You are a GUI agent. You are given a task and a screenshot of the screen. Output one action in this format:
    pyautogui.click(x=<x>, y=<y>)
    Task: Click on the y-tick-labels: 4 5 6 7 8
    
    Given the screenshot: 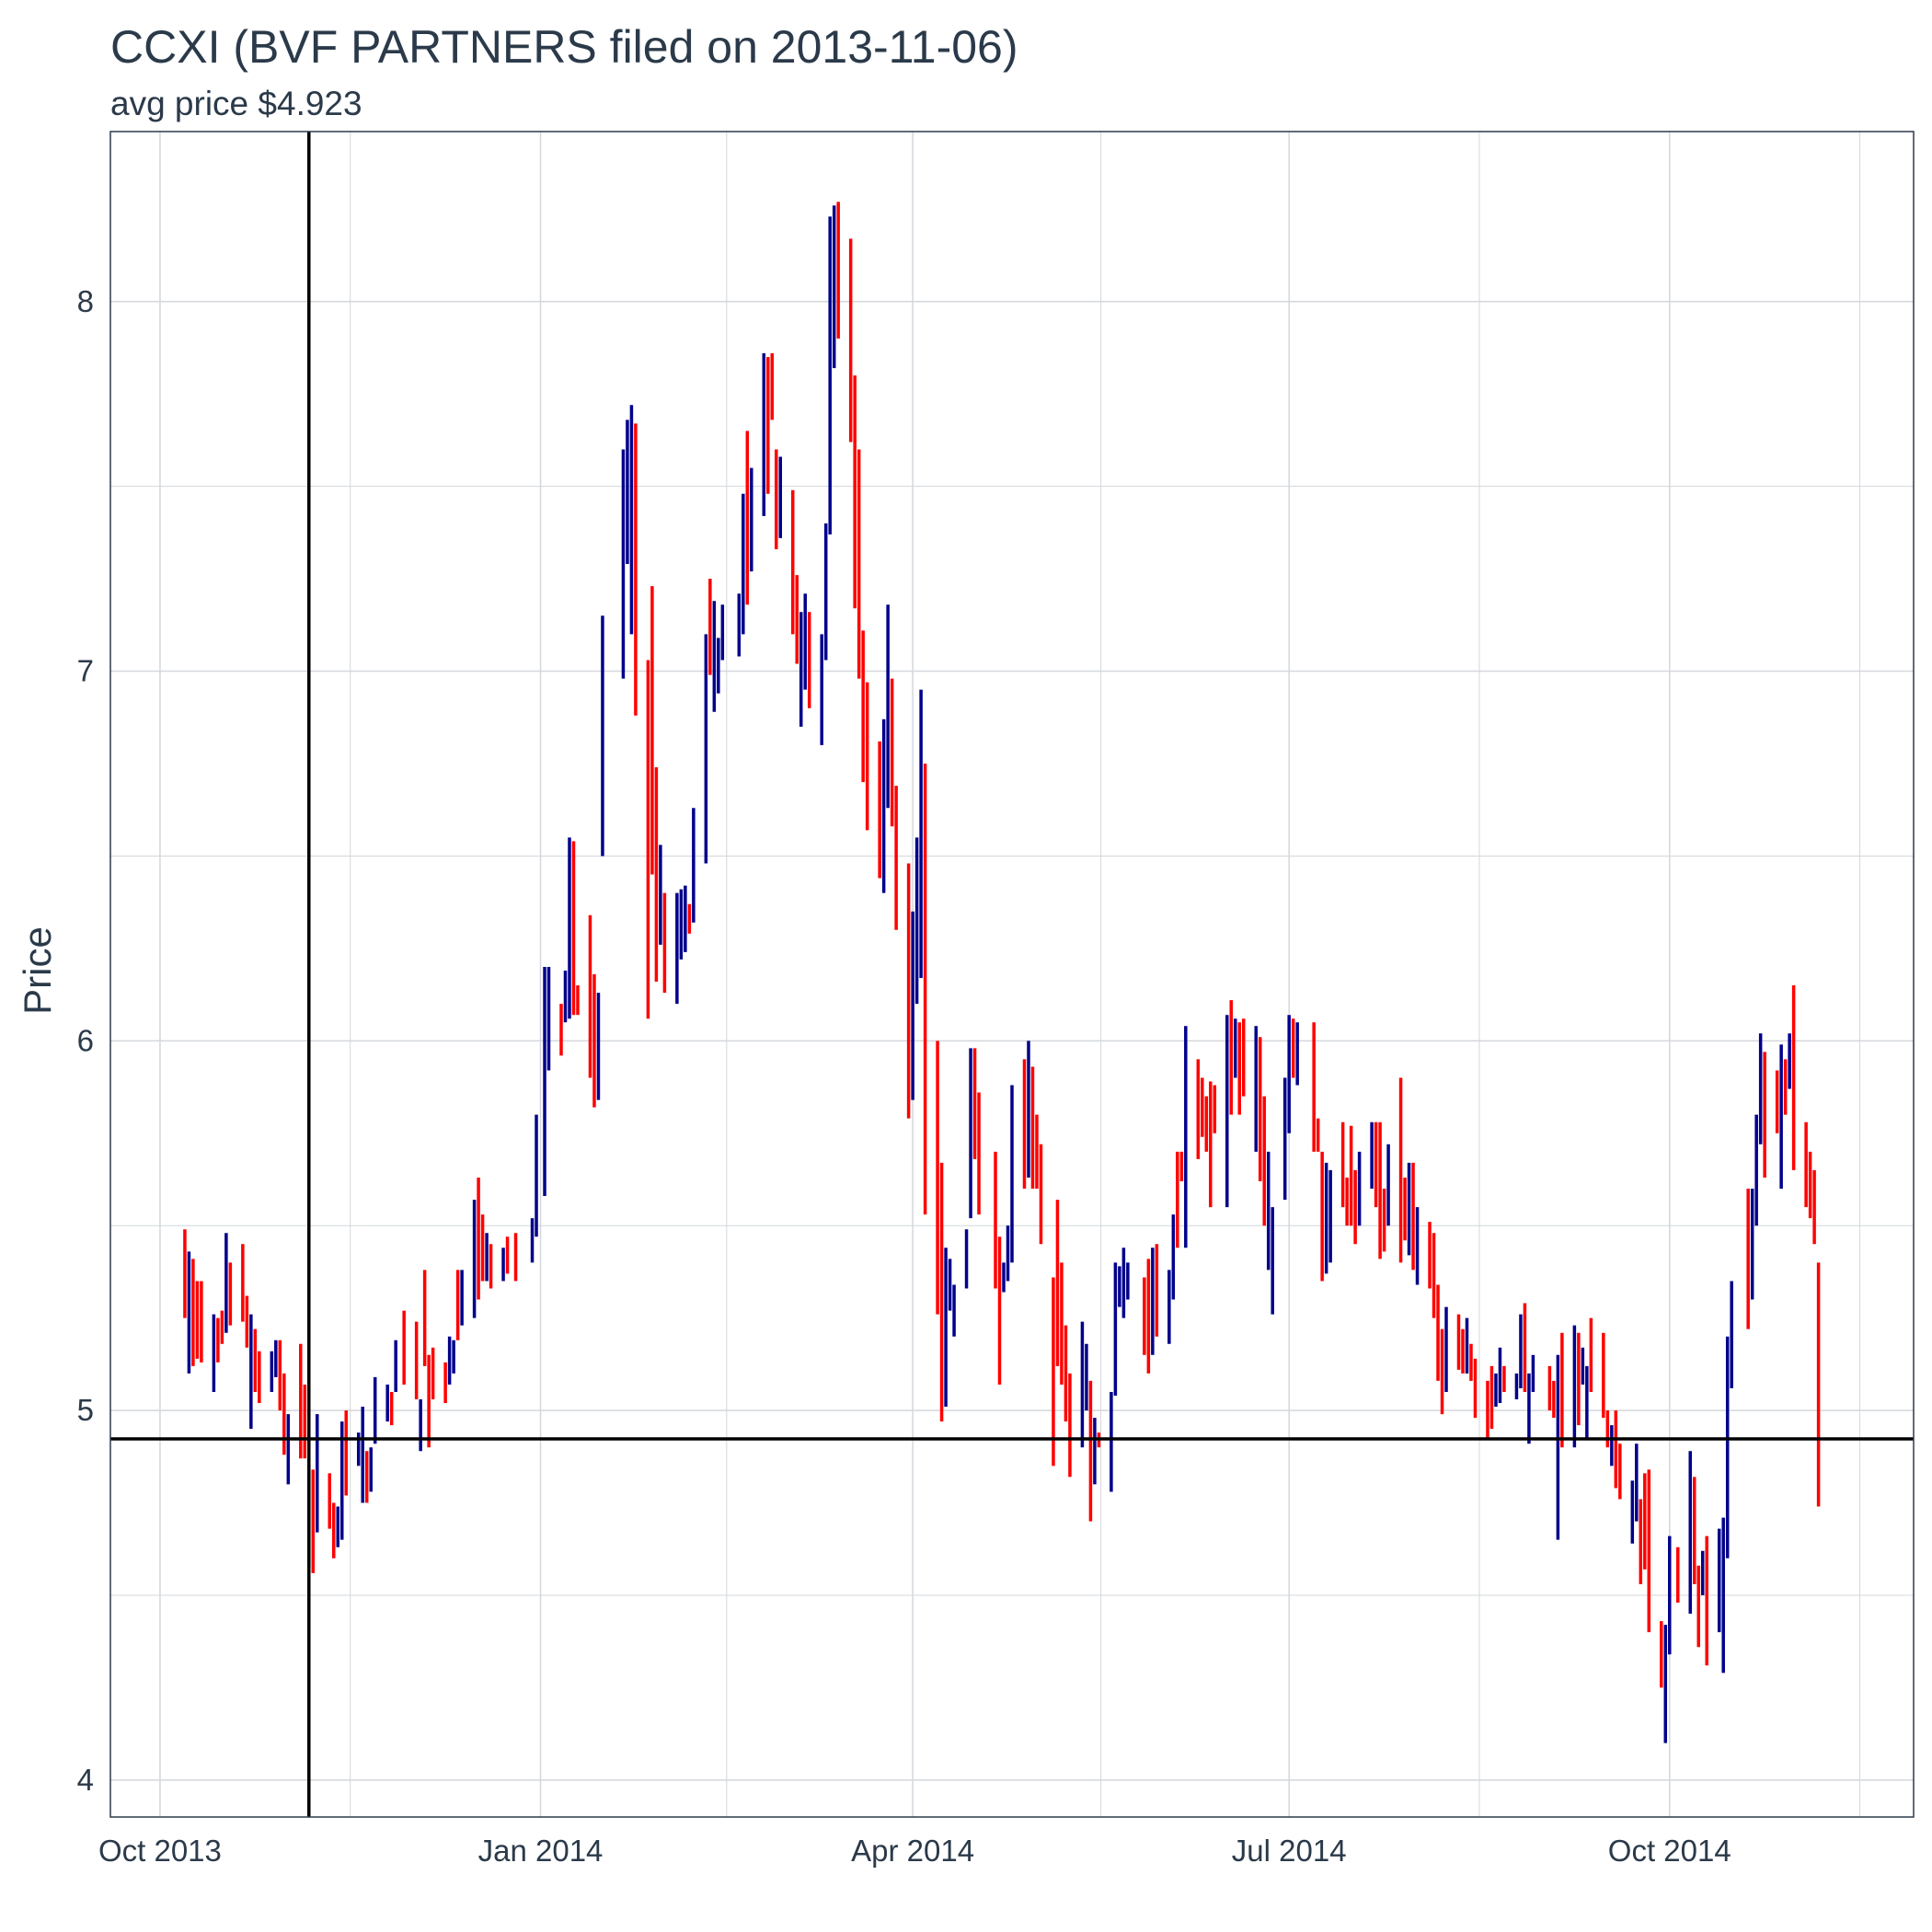 What is the action you would take?
    pyautogui.click(x=85, y=1040)
    